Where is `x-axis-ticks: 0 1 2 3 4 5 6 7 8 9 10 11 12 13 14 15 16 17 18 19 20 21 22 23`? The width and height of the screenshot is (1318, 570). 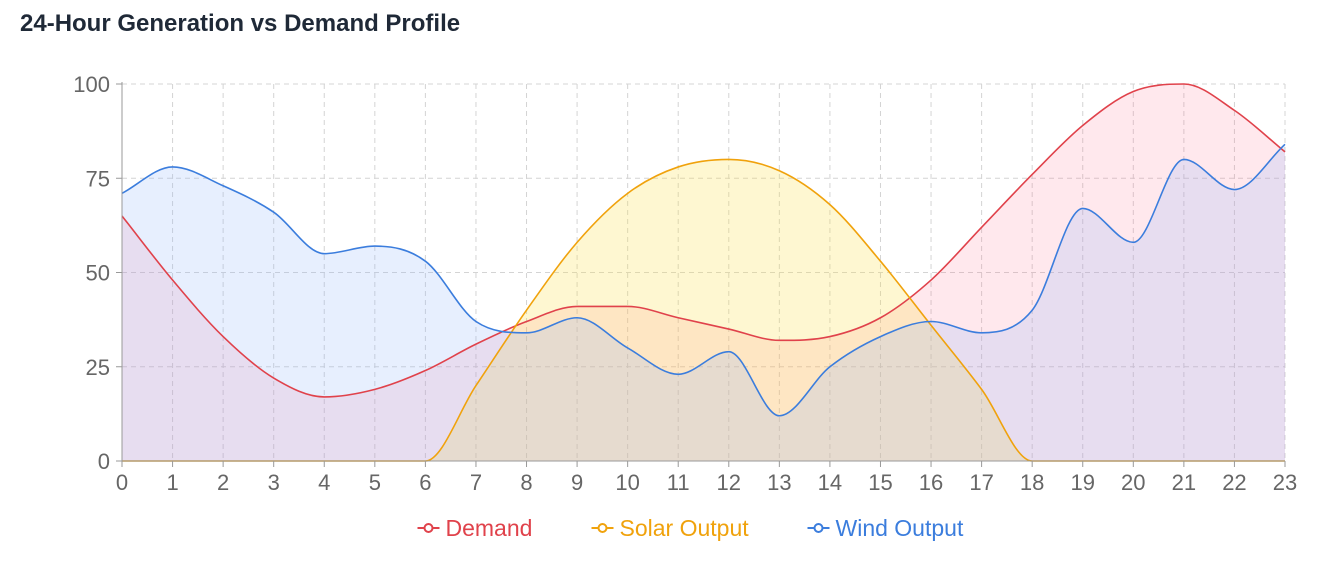 x-axis-ticks: 0 1 2 3 4 5 6 7 8 9 10 11 12 13 14 15 16 17 18 19 20 21 22 23 is located at coordinates (706, 478).